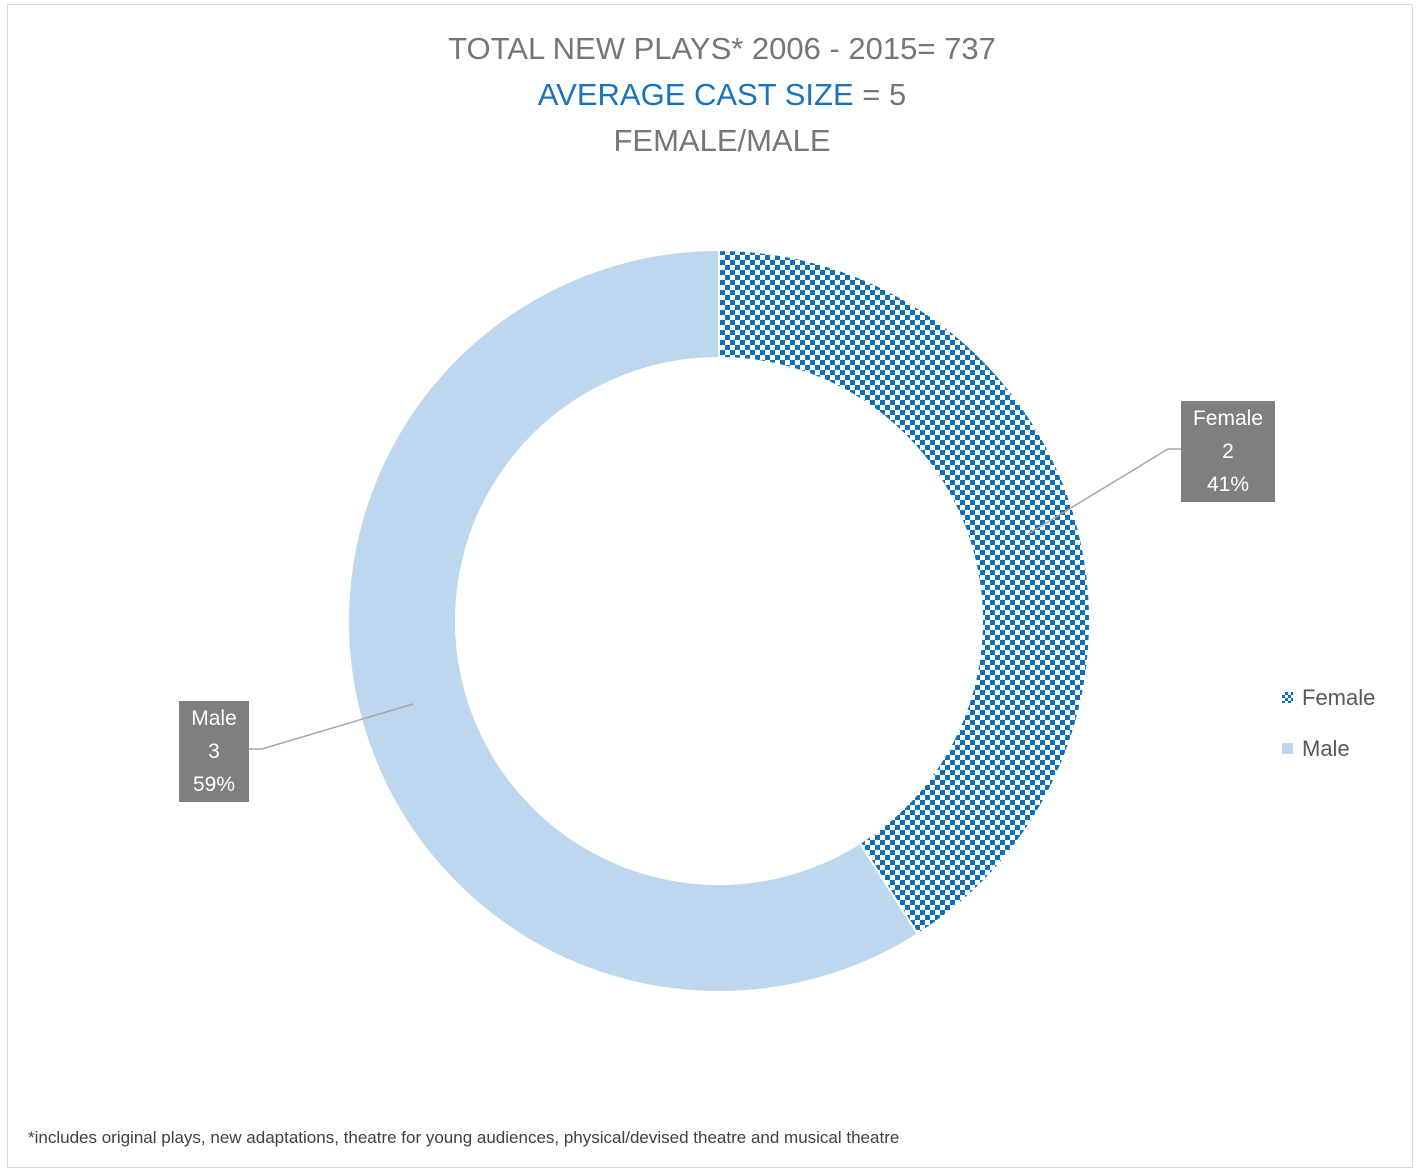  Describe the element at coordinates (722, 48) in the screenshot. I see `title-line-1: TOTAL NEW PLAYS* 2006 - 2015= 737` at that location.